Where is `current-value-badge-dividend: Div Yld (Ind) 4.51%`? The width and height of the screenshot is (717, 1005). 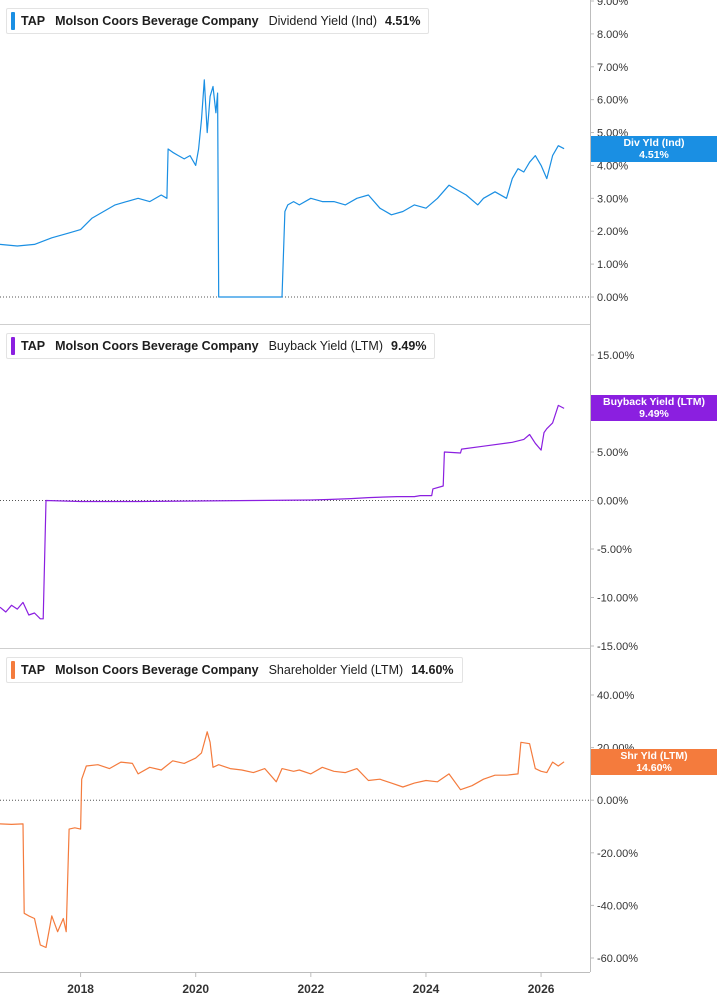 current-value-badge-dividend: Div Yld (Ind) 4.51% is located at coordinates (654, 148).